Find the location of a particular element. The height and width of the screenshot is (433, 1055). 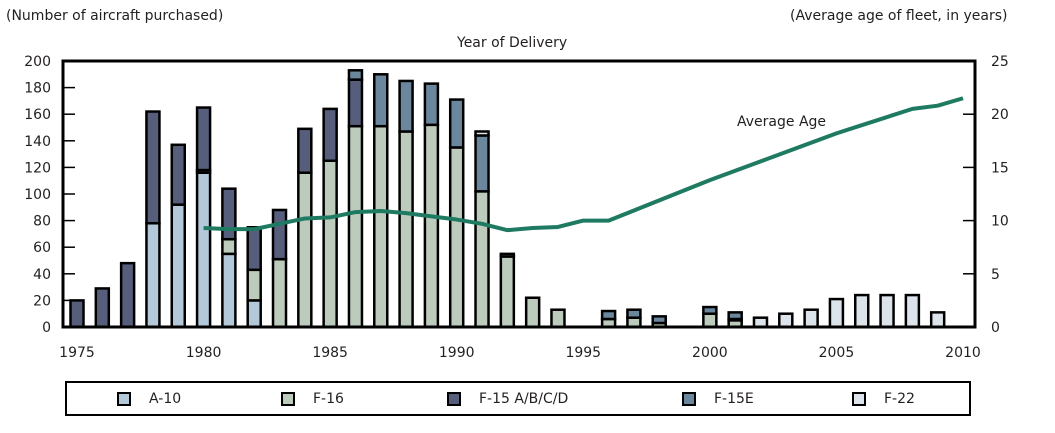

bar-f-15e-1996 is located at coordinates (608, 315).